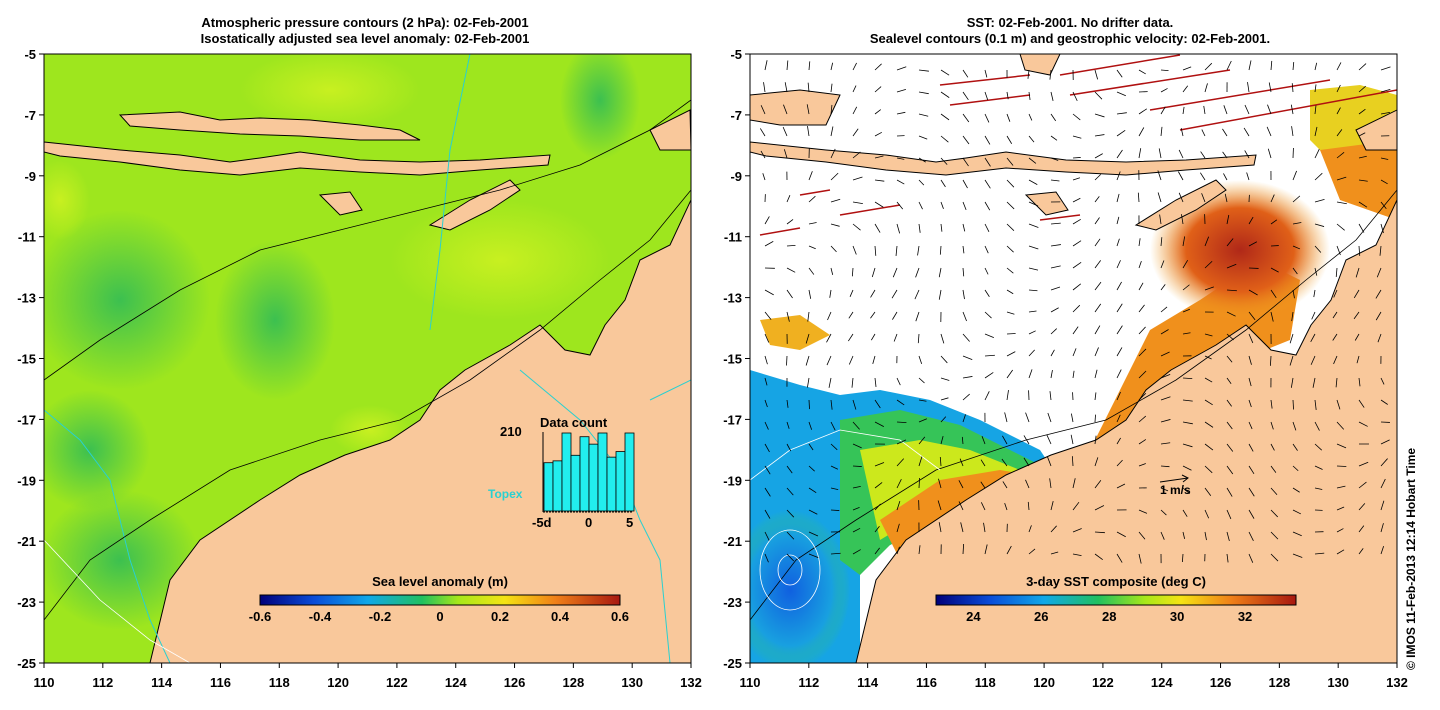  What do you see at coordinates (260, 616) in the screenshot?
I see `left-colorbar-tick: -0.6` at bounding box center [260, 616].